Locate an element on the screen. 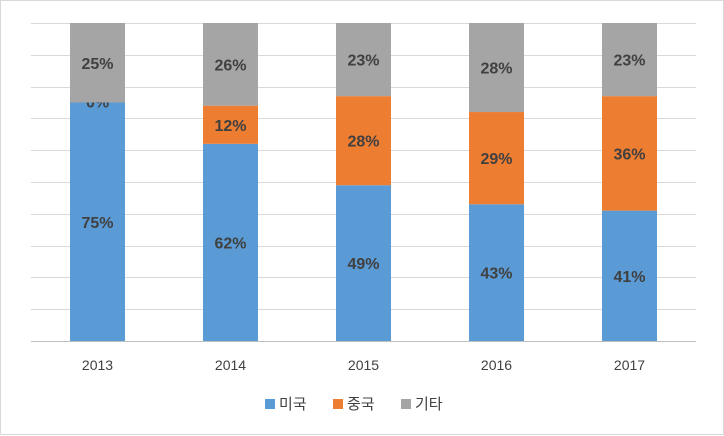 Image resolution: width=724 pixels, height=436 pixels. bar-segment-2015-기타 is located at coordinates (363, 60).